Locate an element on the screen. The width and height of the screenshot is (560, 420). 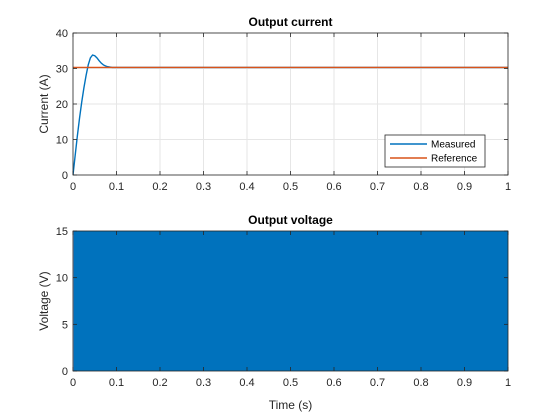
chart-title: Output current is located at coordinates (291, 22).